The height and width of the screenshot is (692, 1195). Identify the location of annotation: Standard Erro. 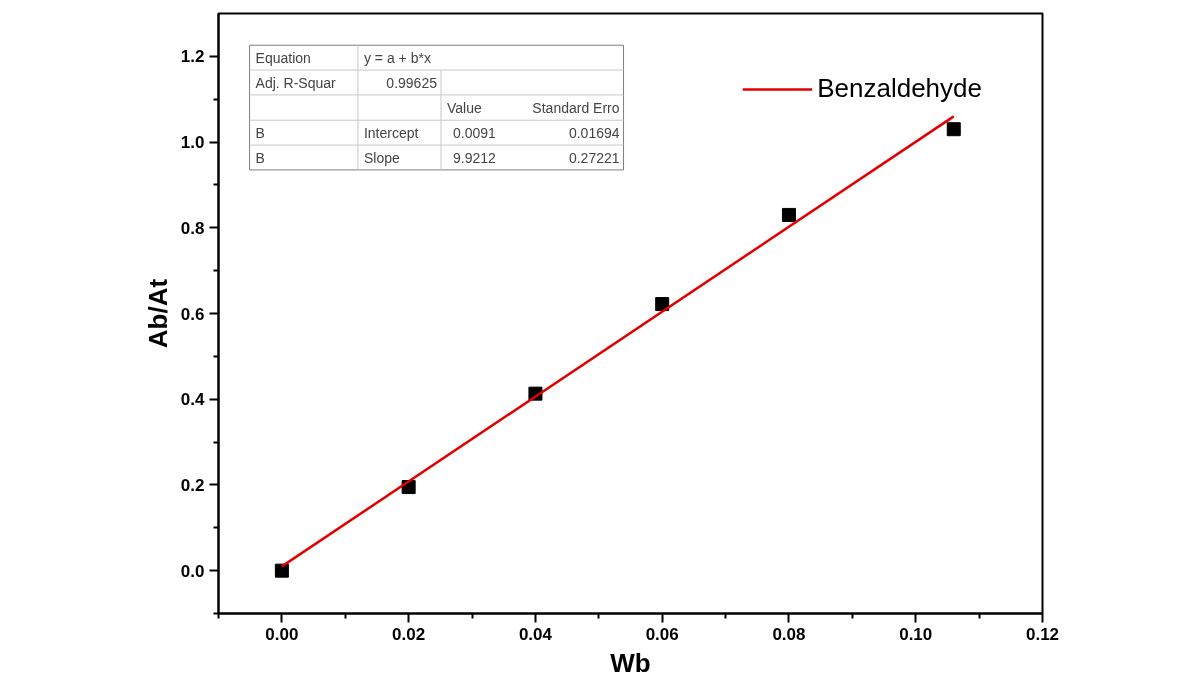
(576, 107).